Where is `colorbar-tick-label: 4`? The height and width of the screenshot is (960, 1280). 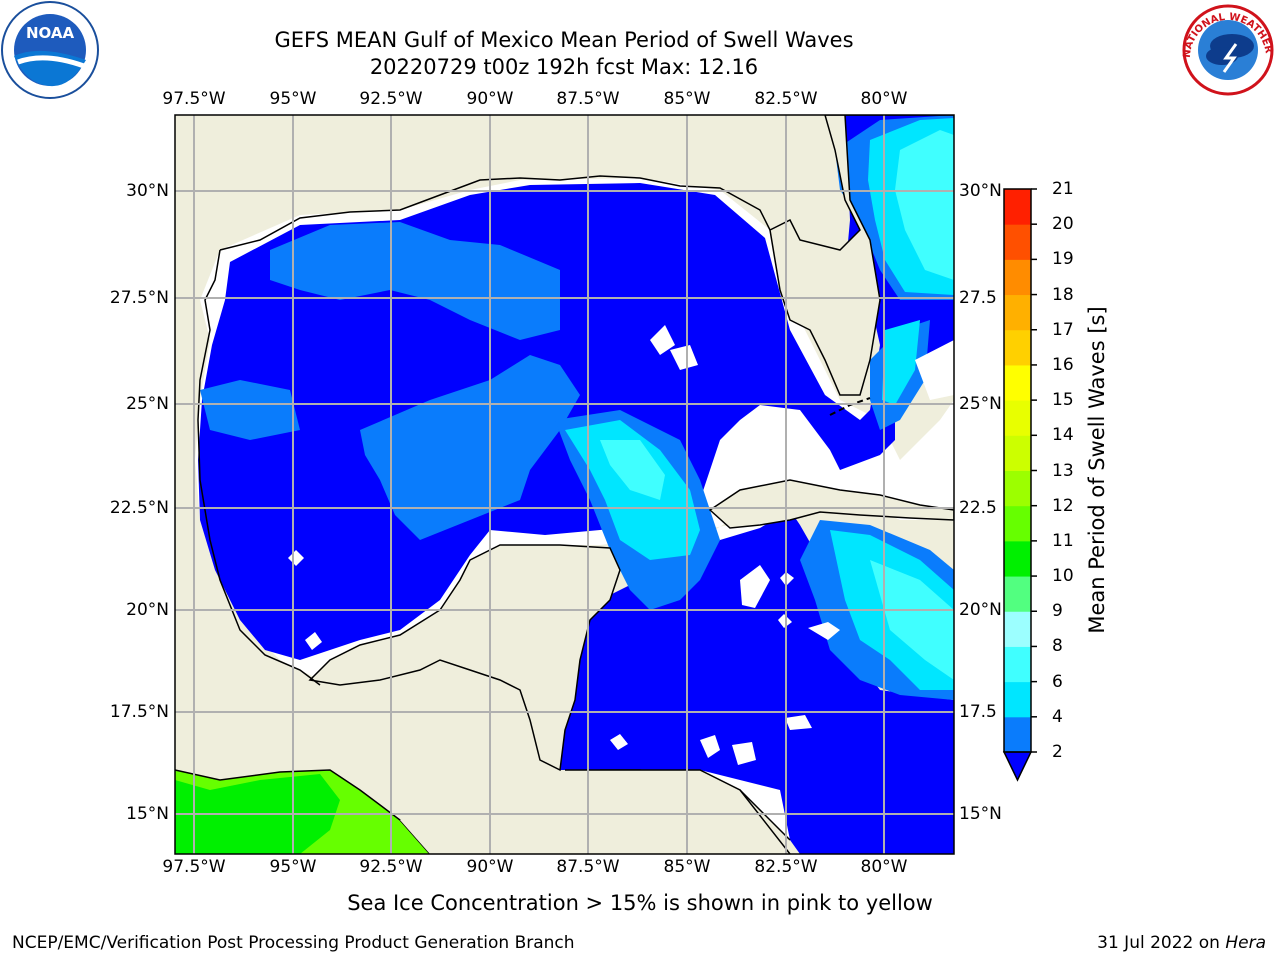 colorbar-tick-label: 4 is located at coordinates (1057, 716).